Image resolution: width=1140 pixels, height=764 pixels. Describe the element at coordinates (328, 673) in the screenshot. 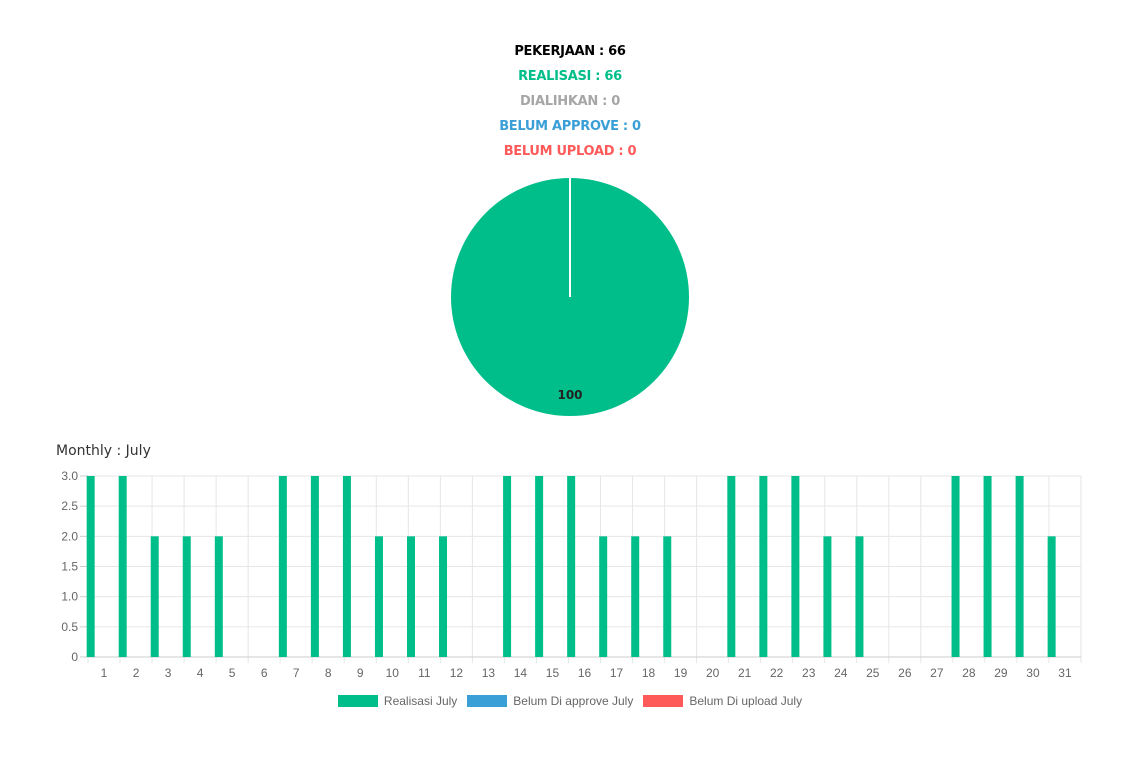

I see `x-tick-label: 8` at that location.